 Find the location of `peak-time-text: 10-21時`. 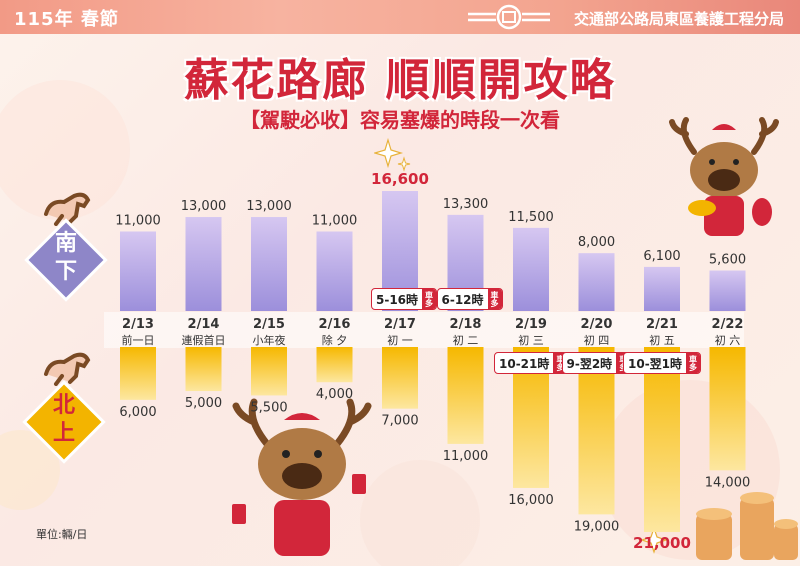

peak-time-text: 10-21時 is located at coordinates (524, 363).